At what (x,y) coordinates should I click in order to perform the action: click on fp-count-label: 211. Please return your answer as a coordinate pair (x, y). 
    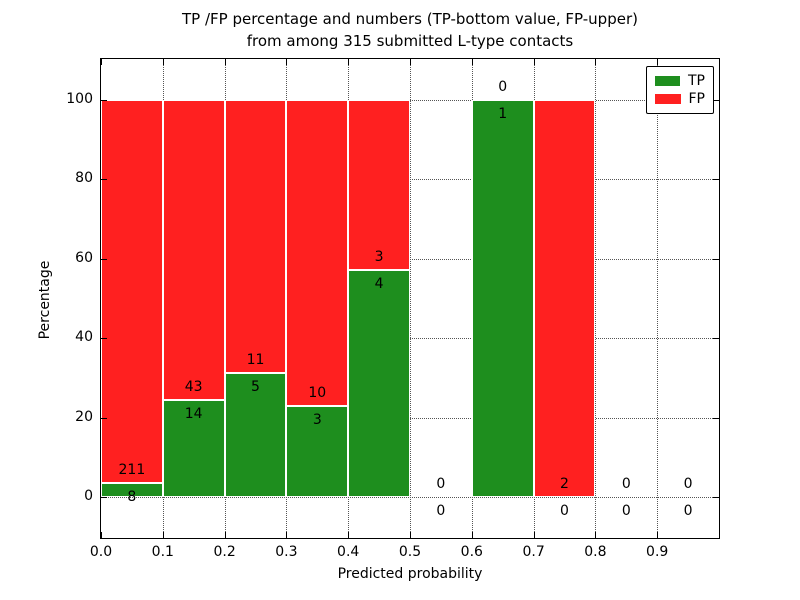
    Looking at the image, I should click on (132, 469).